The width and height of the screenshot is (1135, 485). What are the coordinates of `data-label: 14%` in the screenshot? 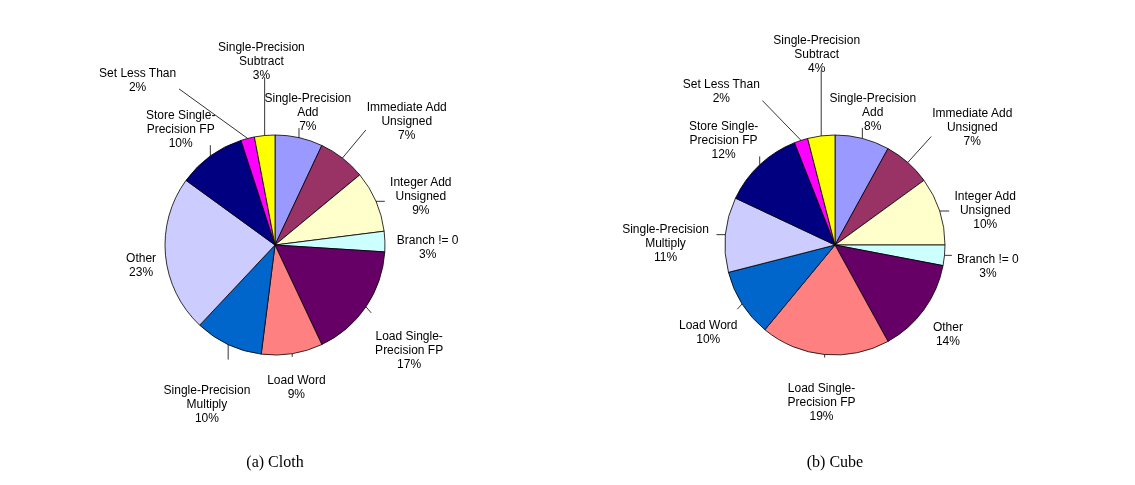 It's located at (948, 341).